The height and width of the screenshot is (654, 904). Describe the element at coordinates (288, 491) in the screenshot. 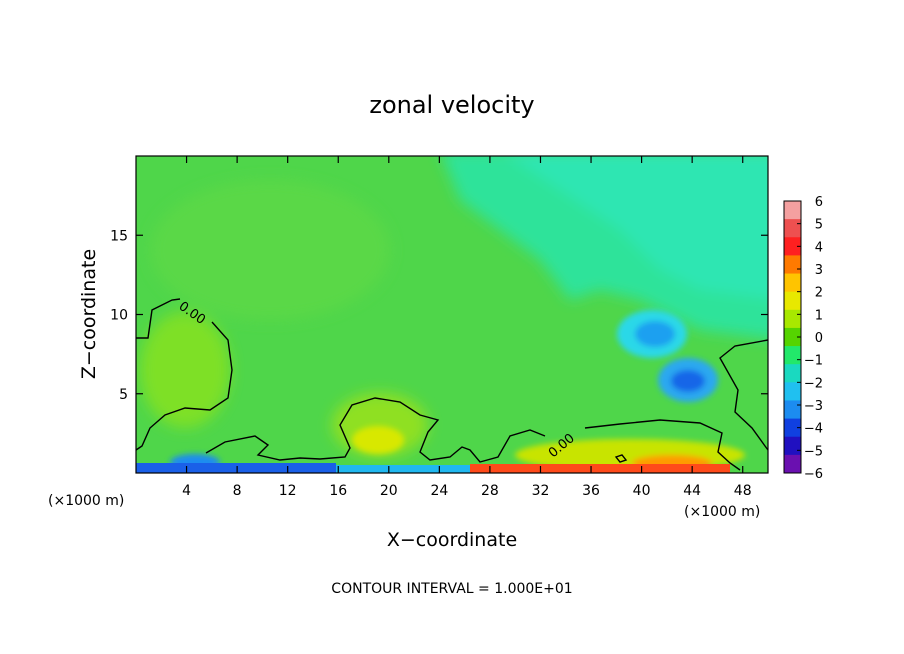

I see `x-tick-label: 12` at that location.